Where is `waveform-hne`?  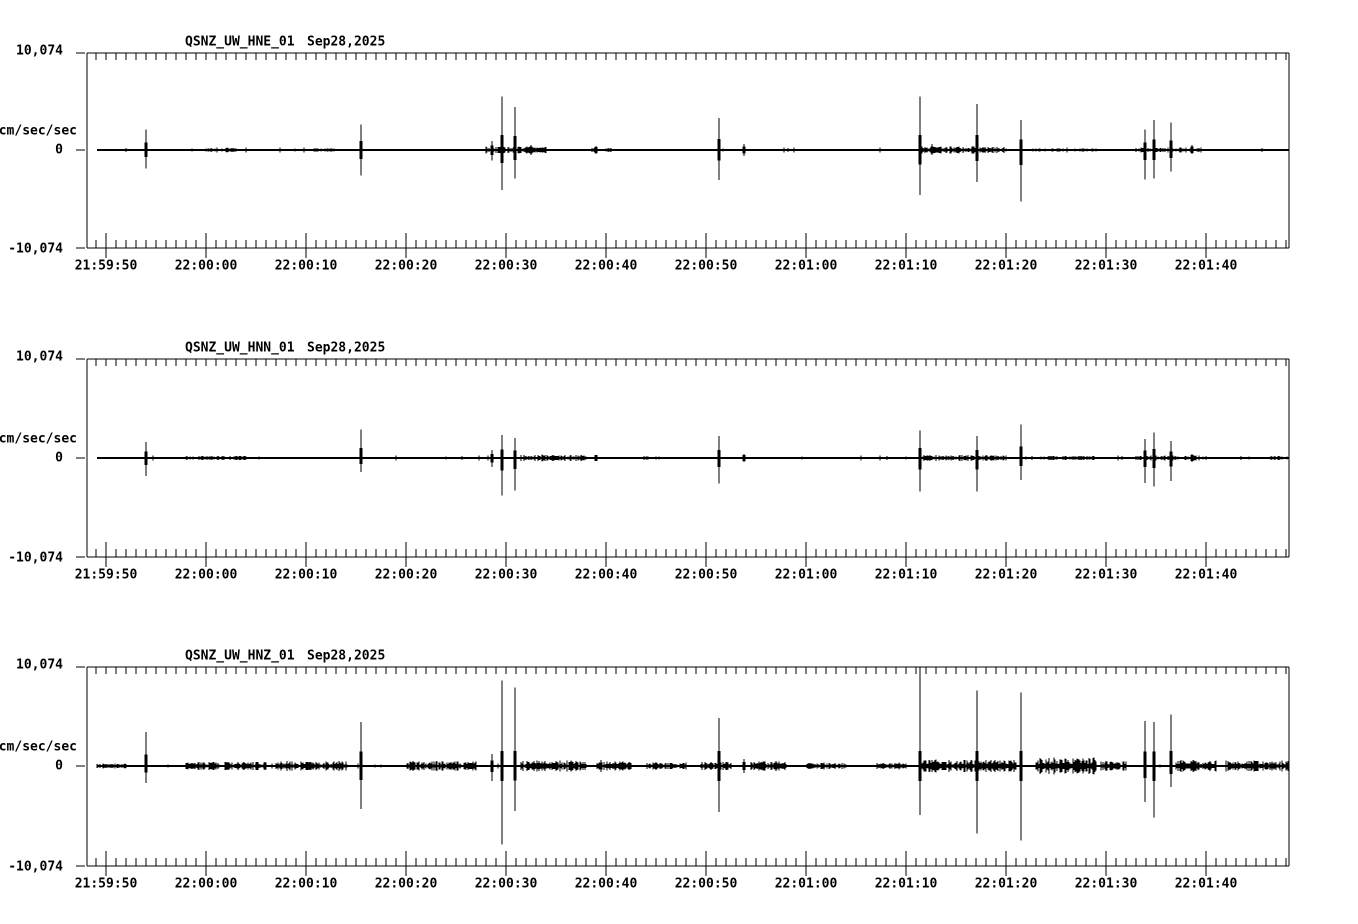 waveform-hne is located at coordinates (693, 149).